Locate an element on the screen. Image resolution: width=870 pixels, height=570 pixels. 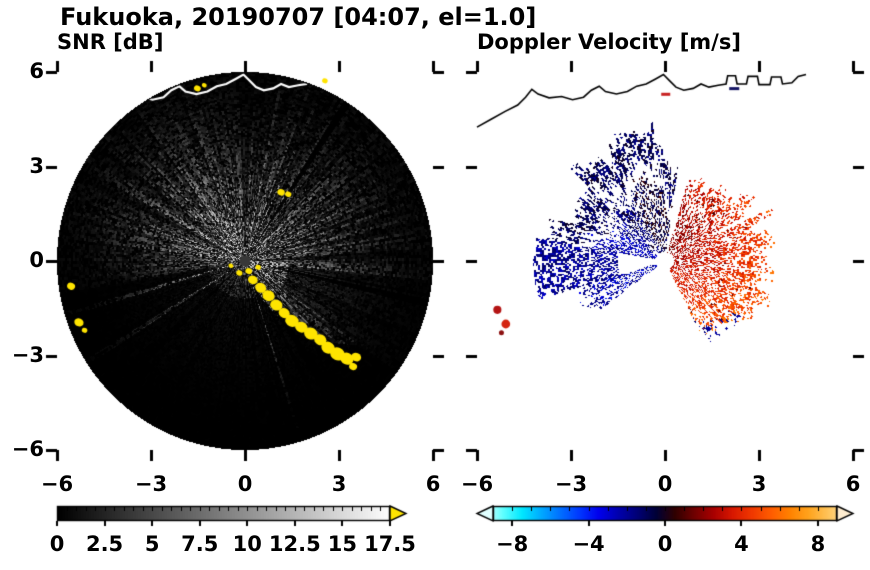
colorbar-tick-label: 10 is located at coordinates (247, 544).